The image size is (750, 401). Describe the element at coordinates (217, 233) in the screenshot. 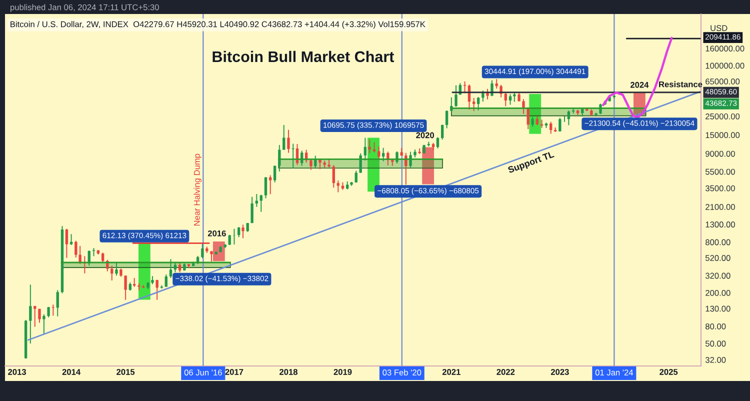

I see `annotation: 2016` at that location.